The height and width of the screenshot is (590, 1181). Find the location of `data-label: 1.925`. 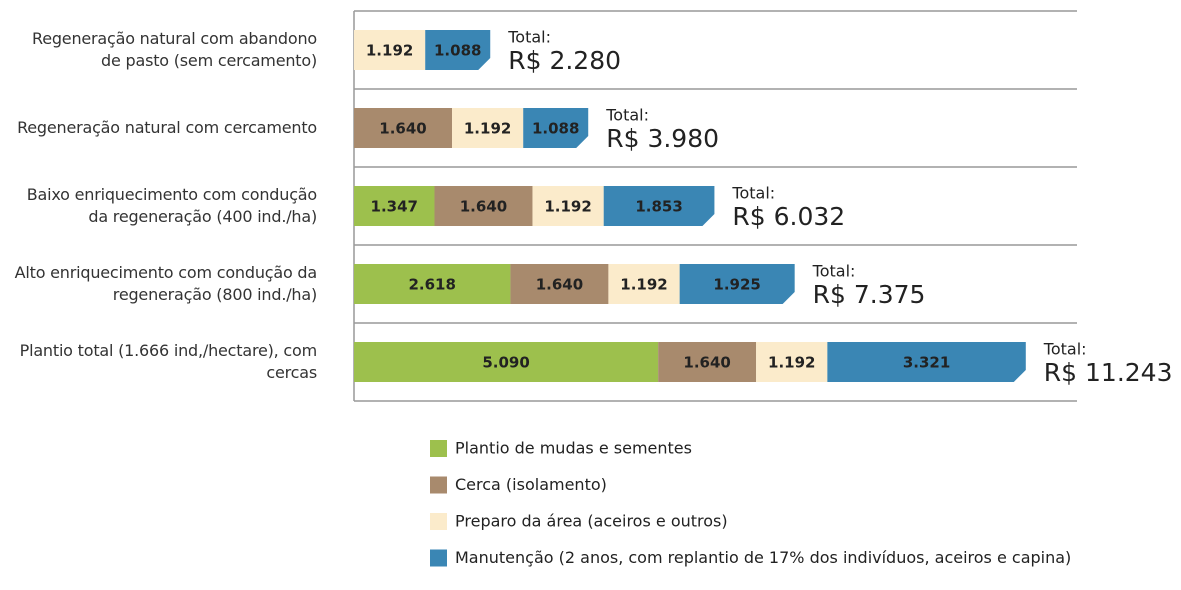

data-label: 1.925 is located at coordinates (736, 285).